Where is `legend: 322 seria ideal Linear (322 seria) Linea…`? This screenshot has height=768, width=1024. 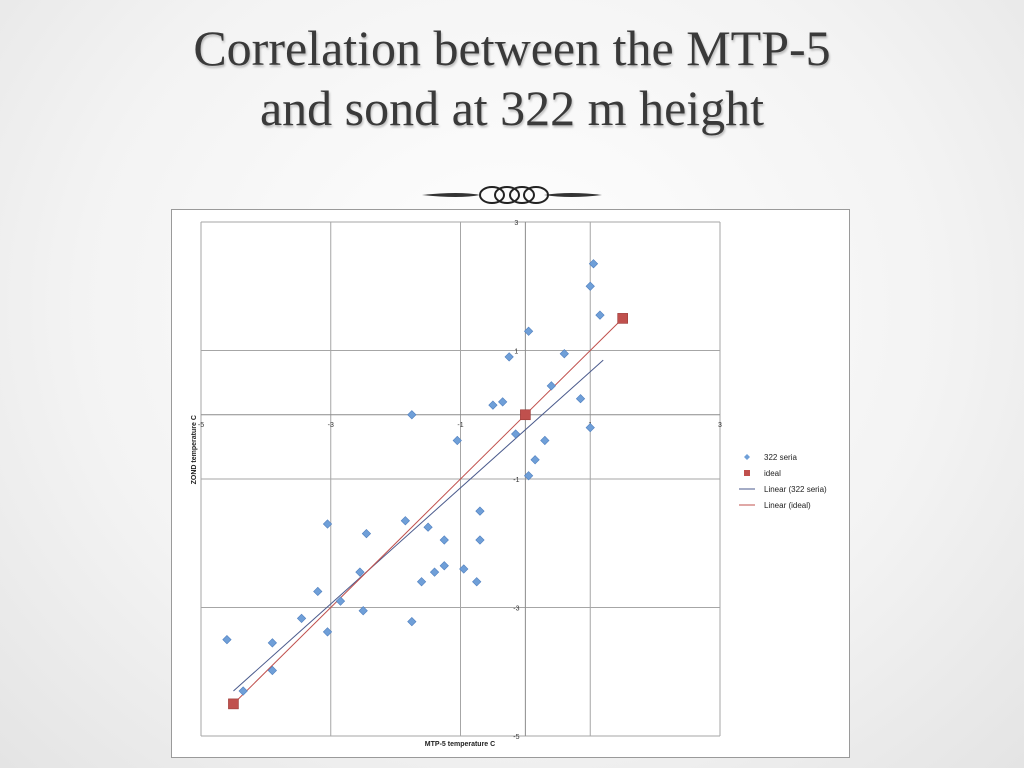
legend: 322 seria ideal Linear (322 seria) Linea… is located at coordinates (783, 481).